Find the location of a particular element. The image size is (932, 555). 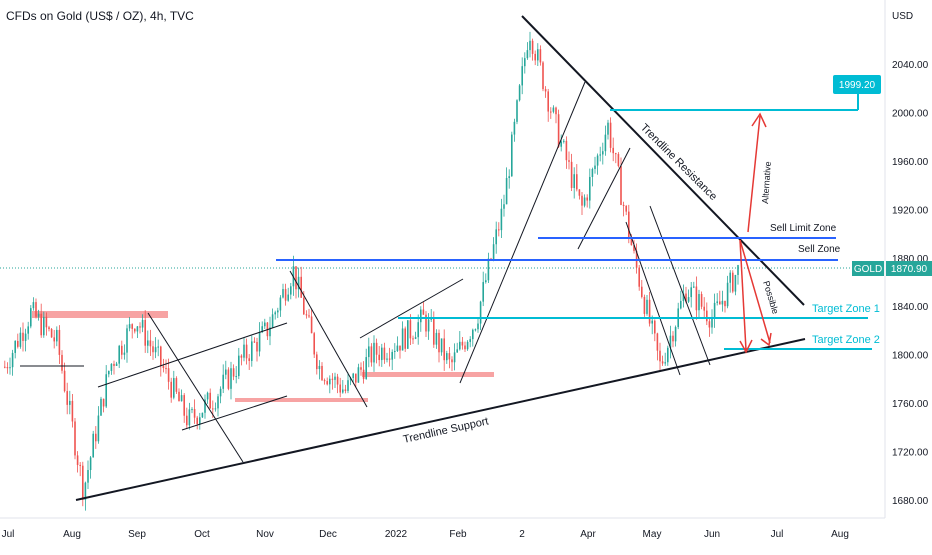

y-tick-label: 1760.00 is located at coordinates (910, 404).